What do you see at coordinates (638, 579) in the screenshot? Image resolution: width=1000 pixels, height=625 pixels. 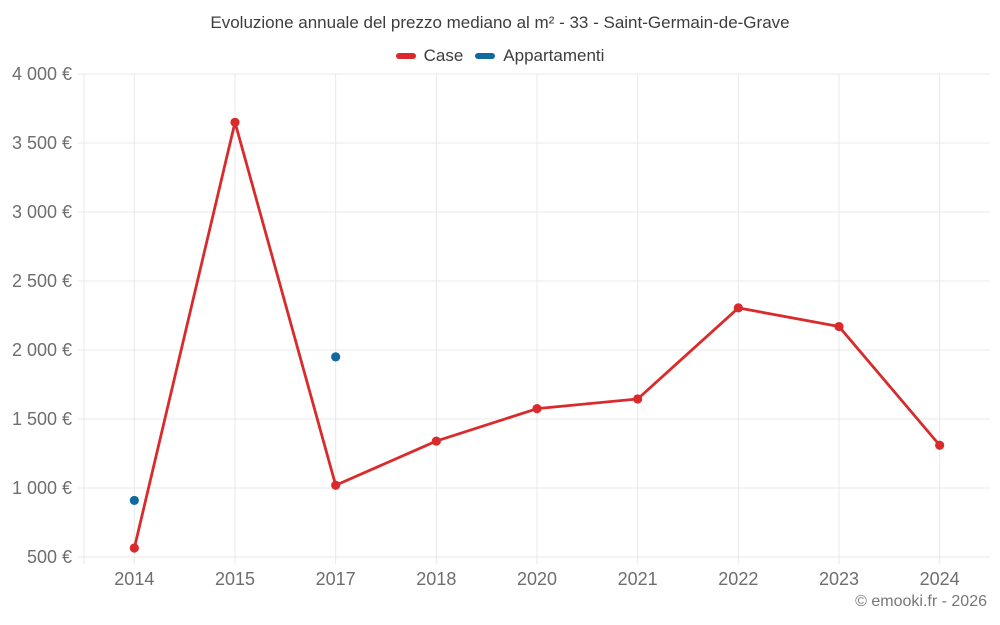 I see `x-axis-label: 2021` at bounding box center [638, 579].